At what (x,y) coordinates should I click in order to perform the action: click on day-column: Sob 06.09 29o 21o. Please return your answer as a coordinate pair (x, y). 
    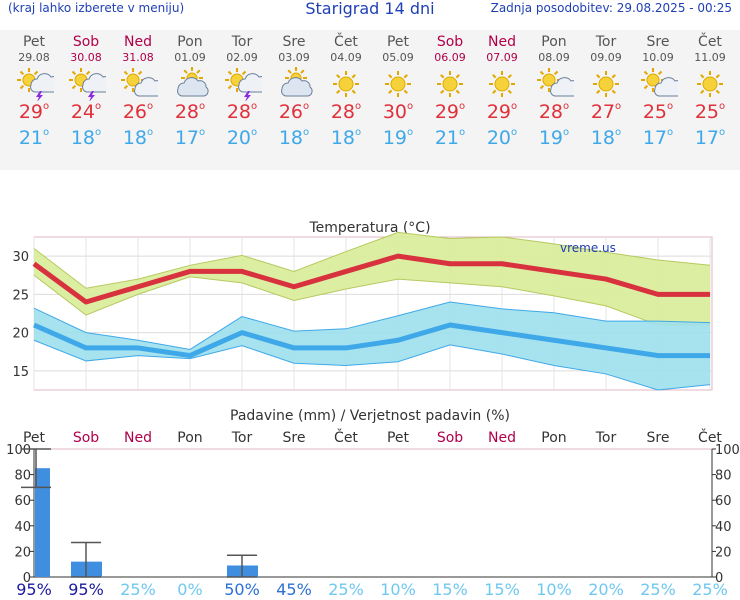
    Looking at the image, I should click on (450, 100).